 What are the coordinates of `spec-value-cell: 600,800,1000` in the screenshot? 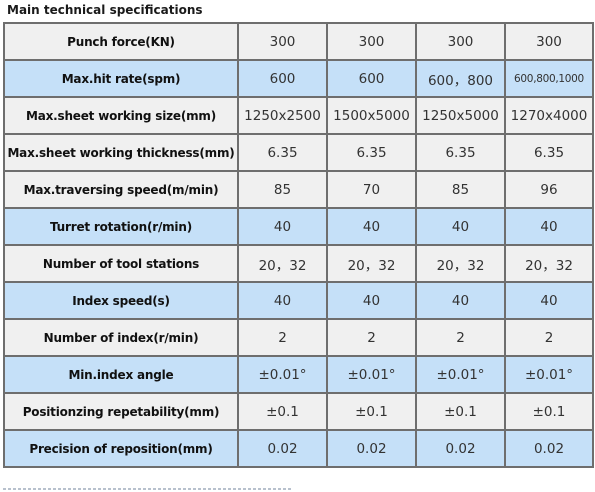 It's located at (549, 78).